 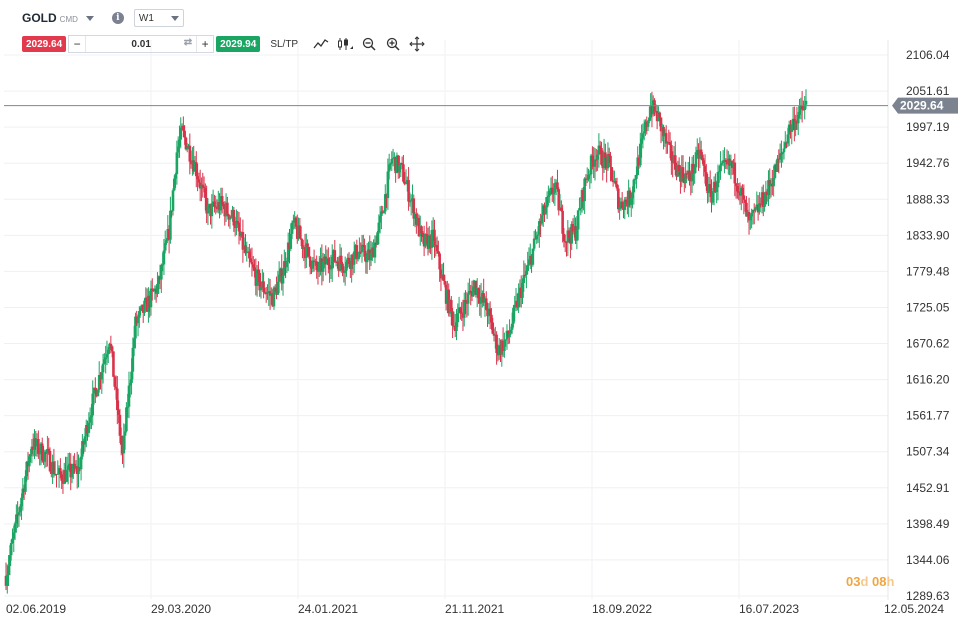 I want to click on quantity-input: 0.01 ⇄, so click(x=141, y=44).